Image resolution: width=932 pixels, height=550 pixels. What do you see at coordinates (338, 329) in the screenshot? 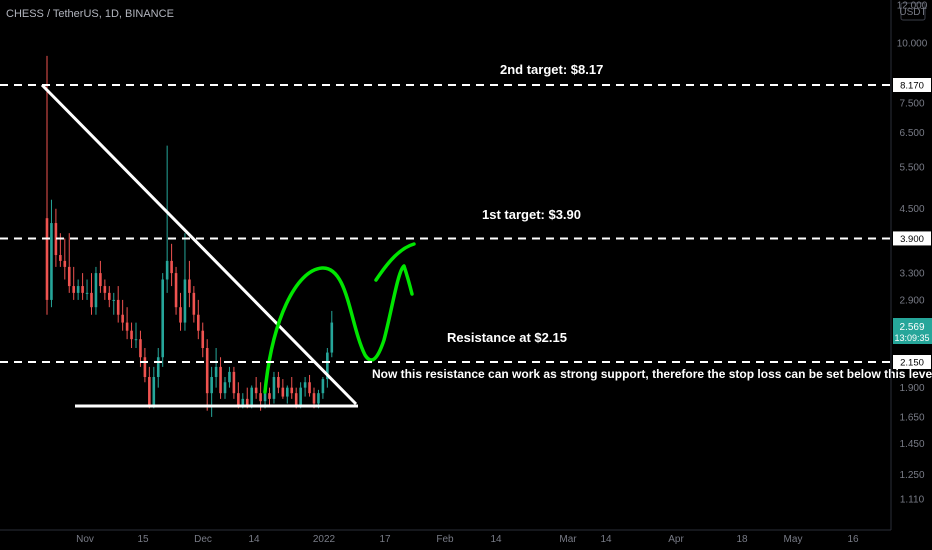
I see `projection-path` at bounding box center [338, 329].